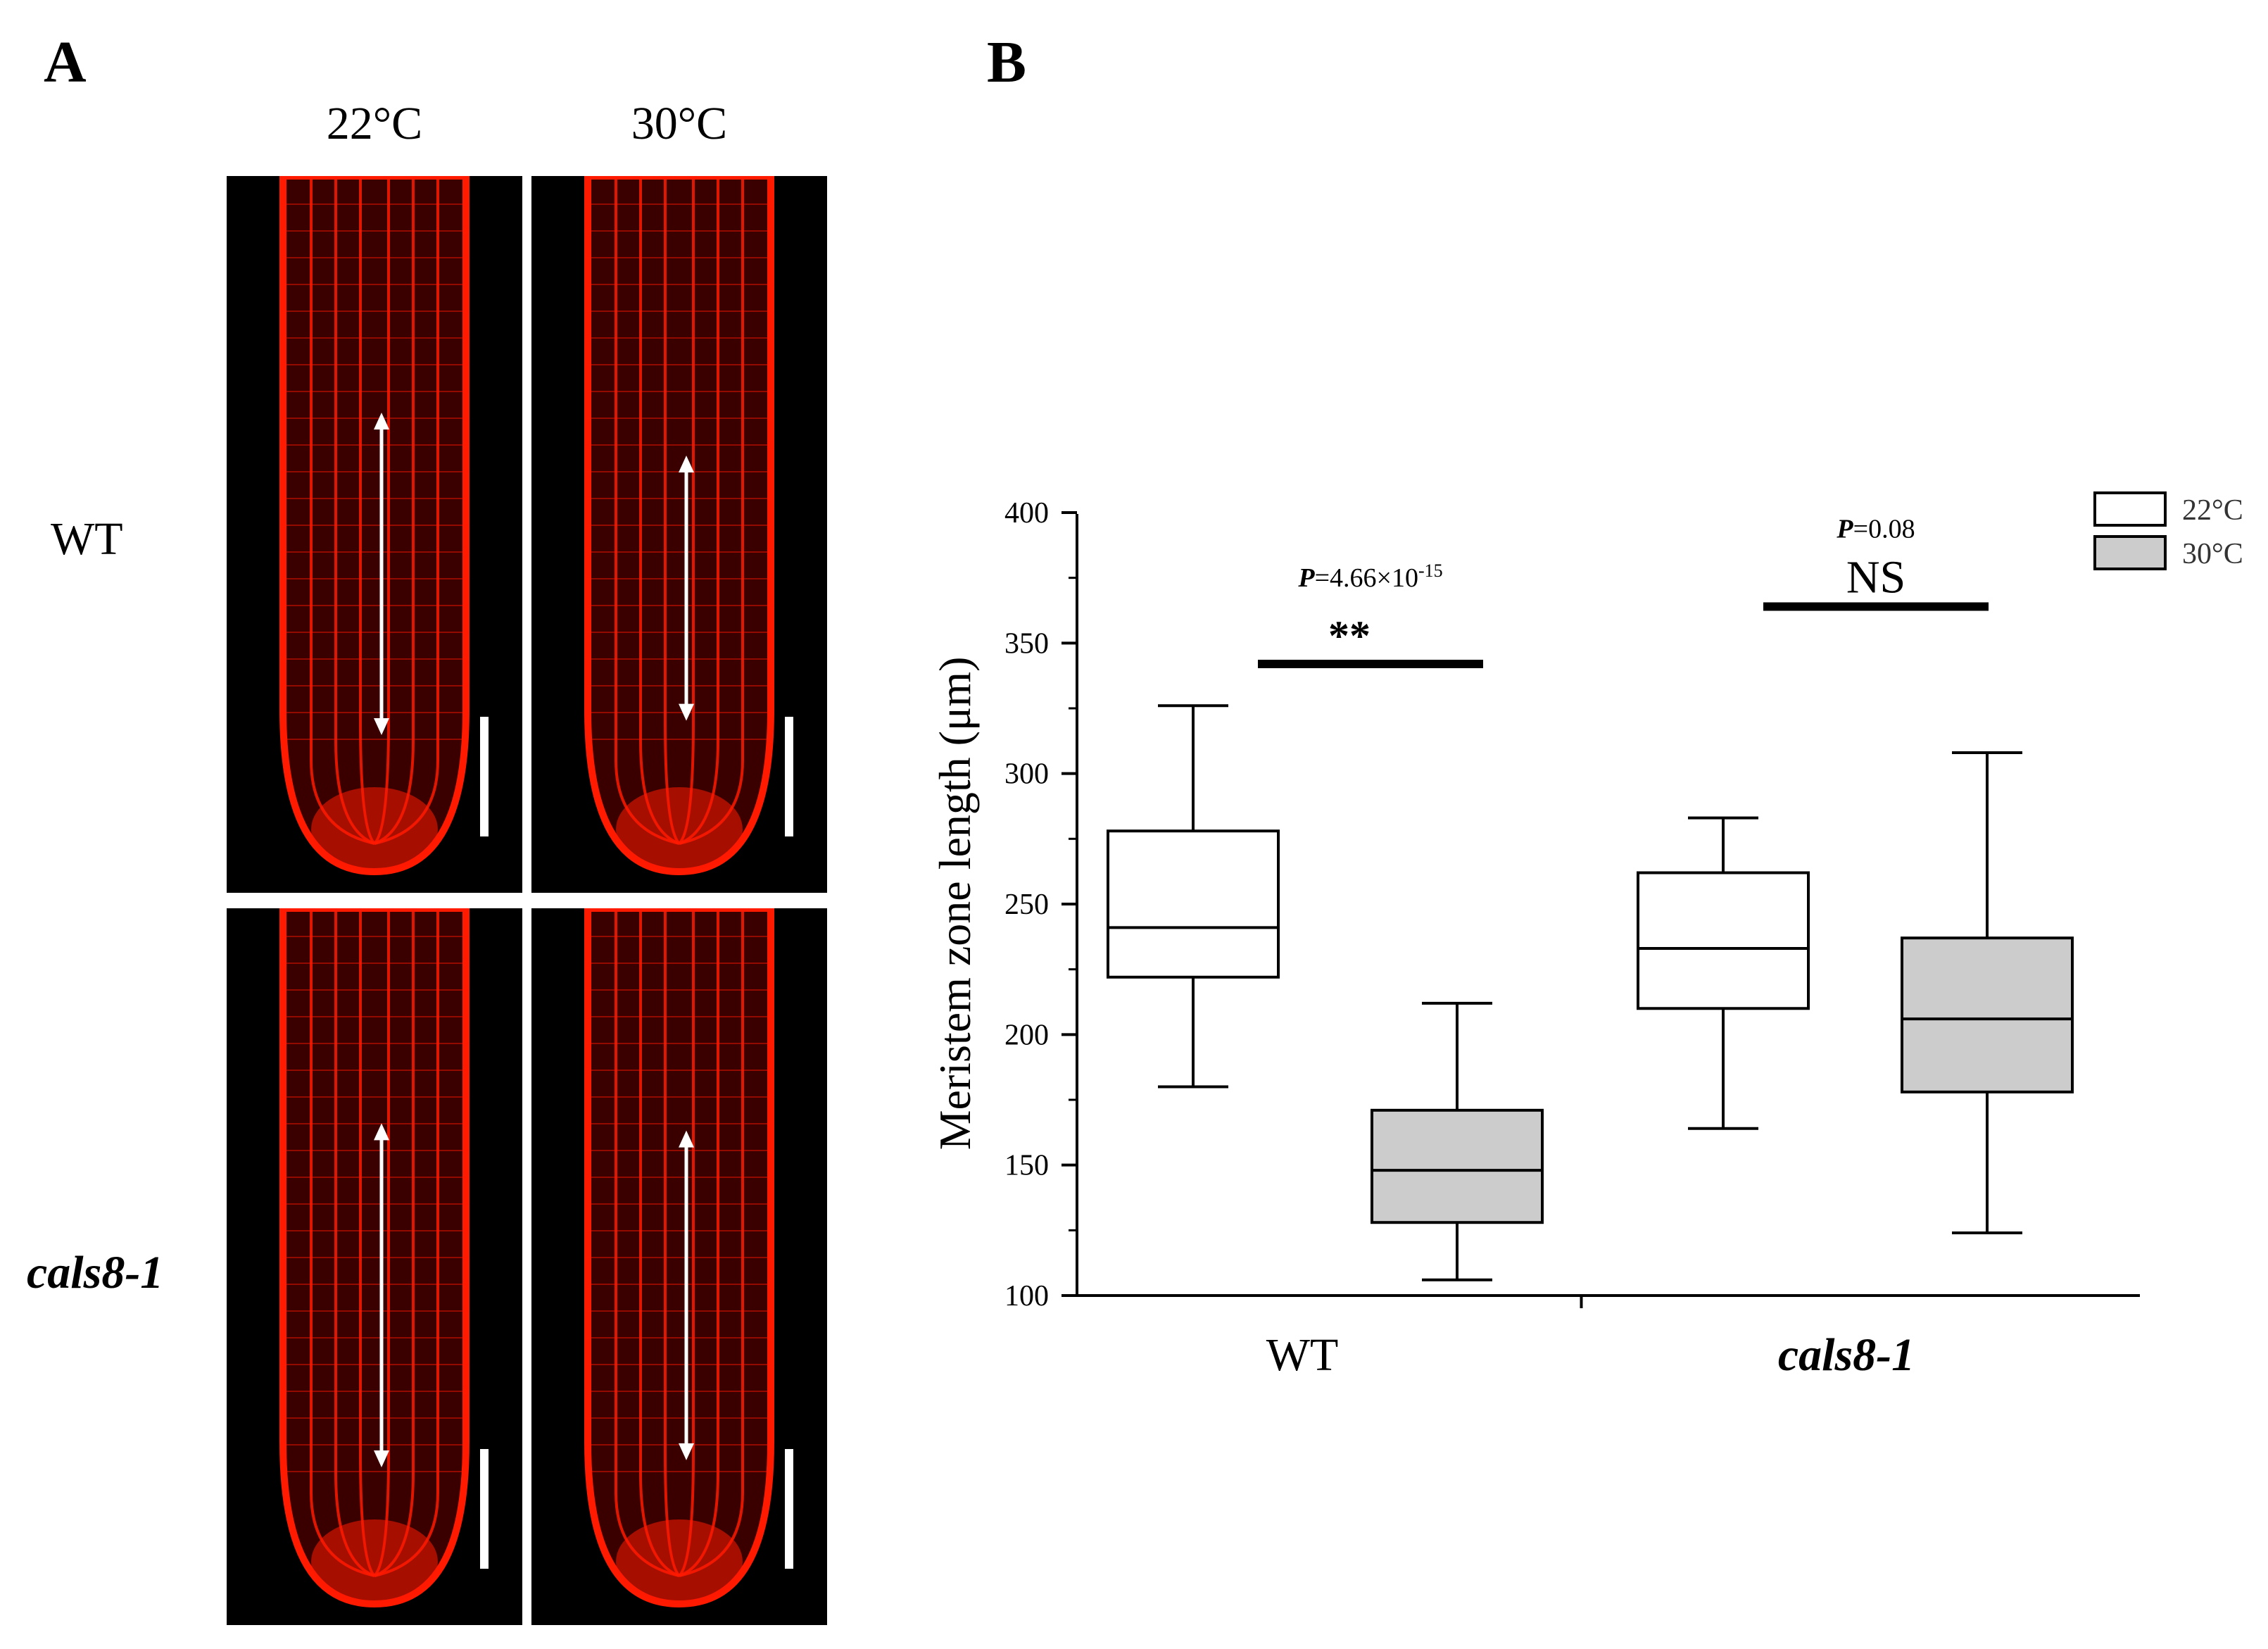  I want to click on micrograph-cals8-1-30c, so click(679, 1266).